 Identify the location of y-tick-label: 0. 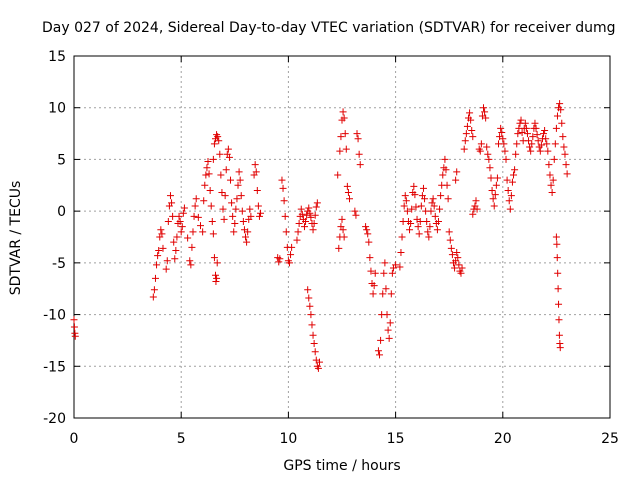
(61, 212).